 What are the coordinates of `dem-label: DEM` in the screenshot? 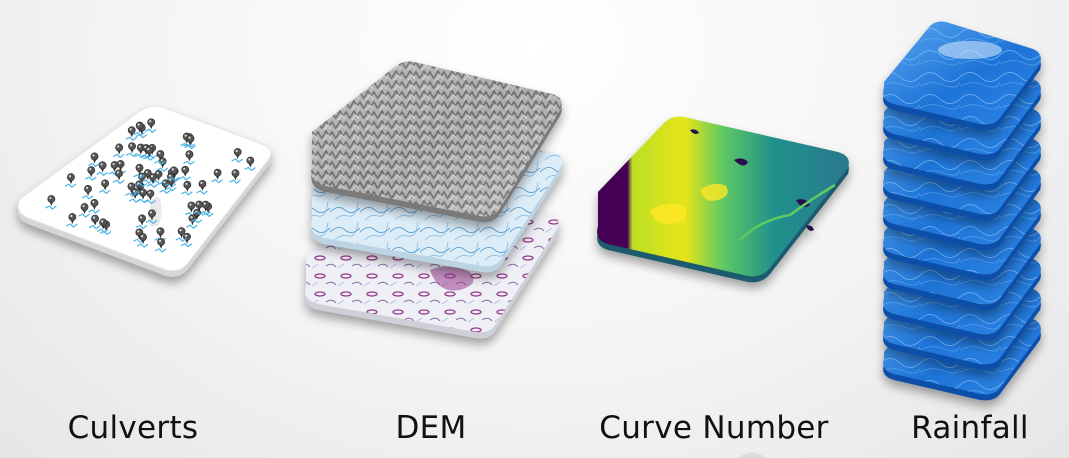 It's located at (431, 428).